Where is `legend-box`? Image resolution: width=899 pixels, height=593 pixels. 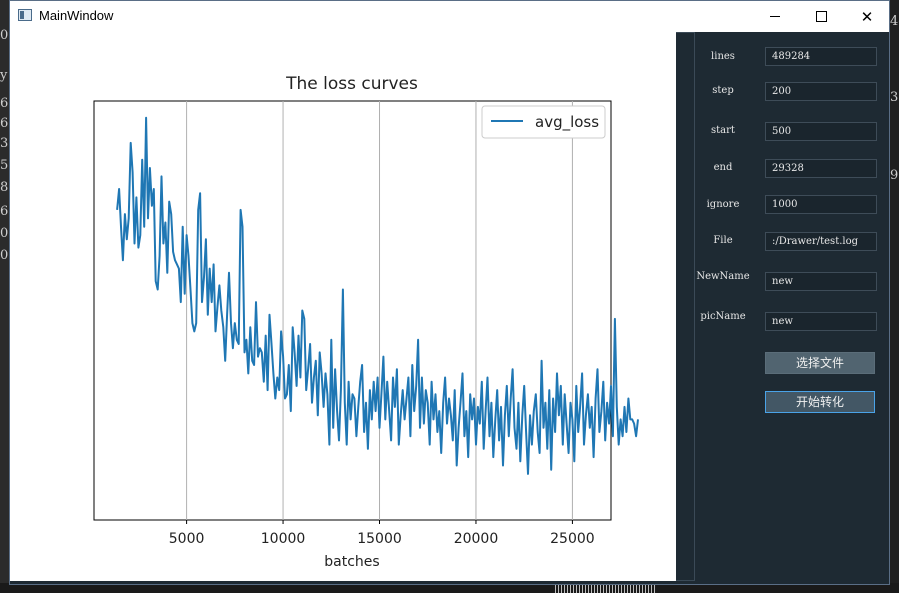 legend-box is located at coordinates (543, 122).